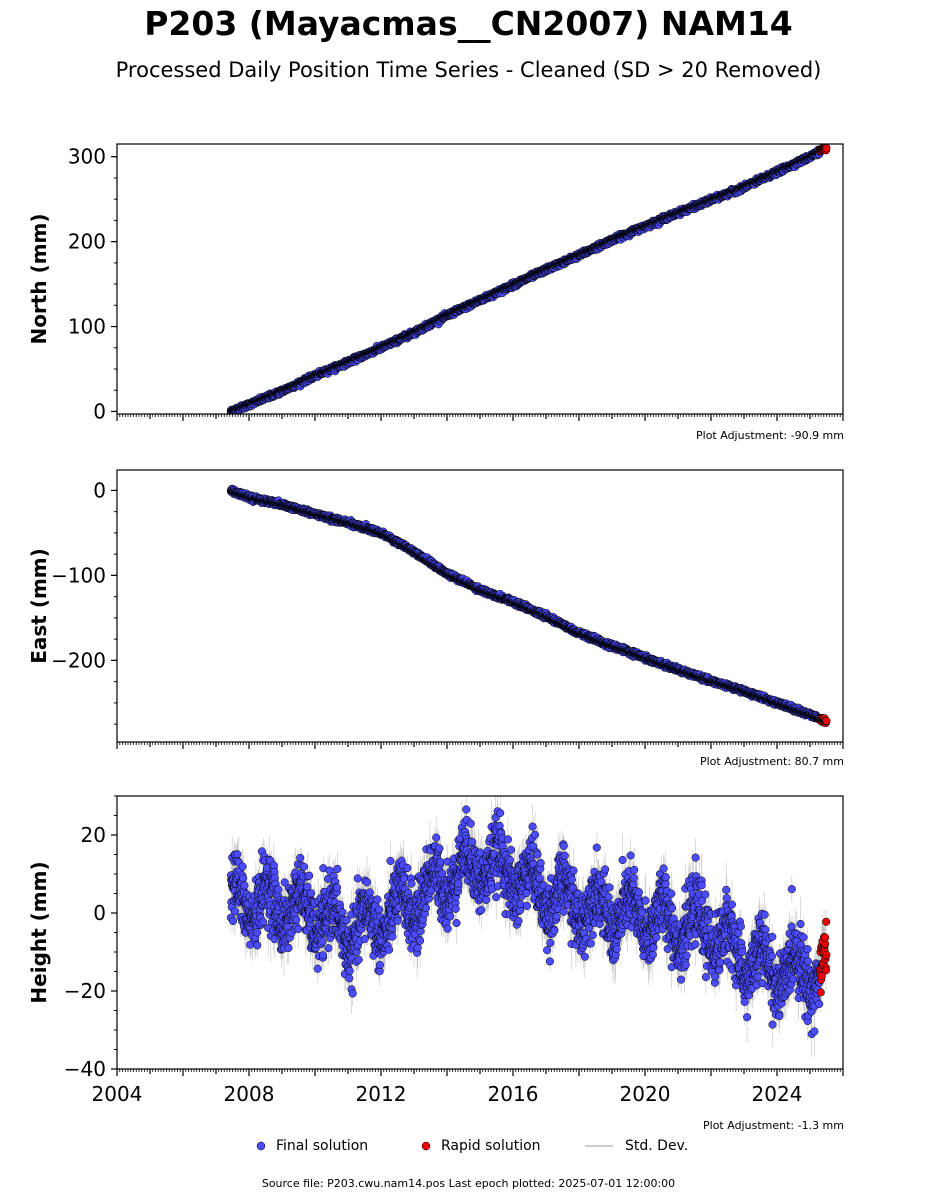 Image resolution: width=937 pixels, height=1200 pixels. Describe the element at coordinates (528, 279) in the screenshot. I see `north-data` at that location.